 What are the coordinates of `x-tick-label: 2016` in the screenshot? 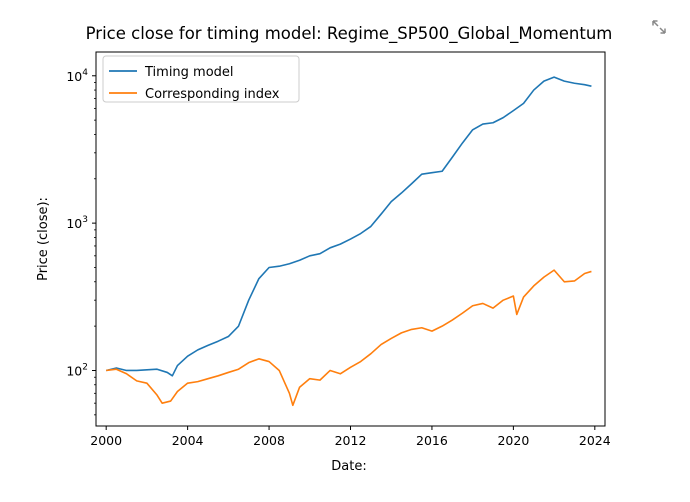 It's located at (432, 440).